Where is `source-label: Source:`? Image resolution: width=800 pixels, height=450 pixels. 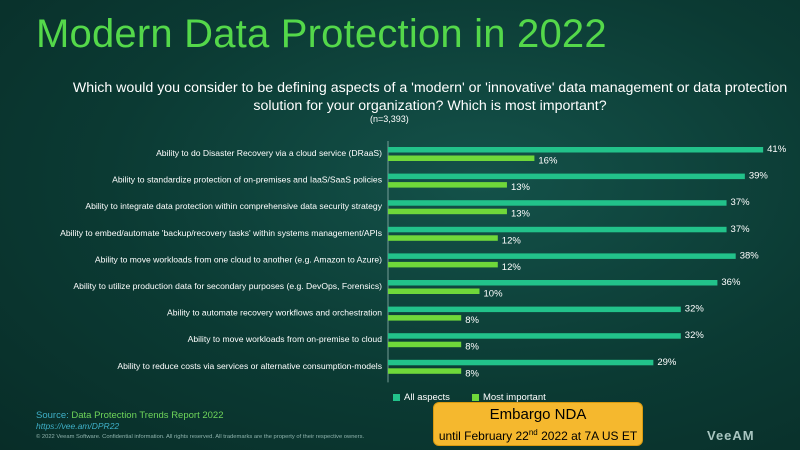 source-label: Source: is located at coordinates (54, 415).